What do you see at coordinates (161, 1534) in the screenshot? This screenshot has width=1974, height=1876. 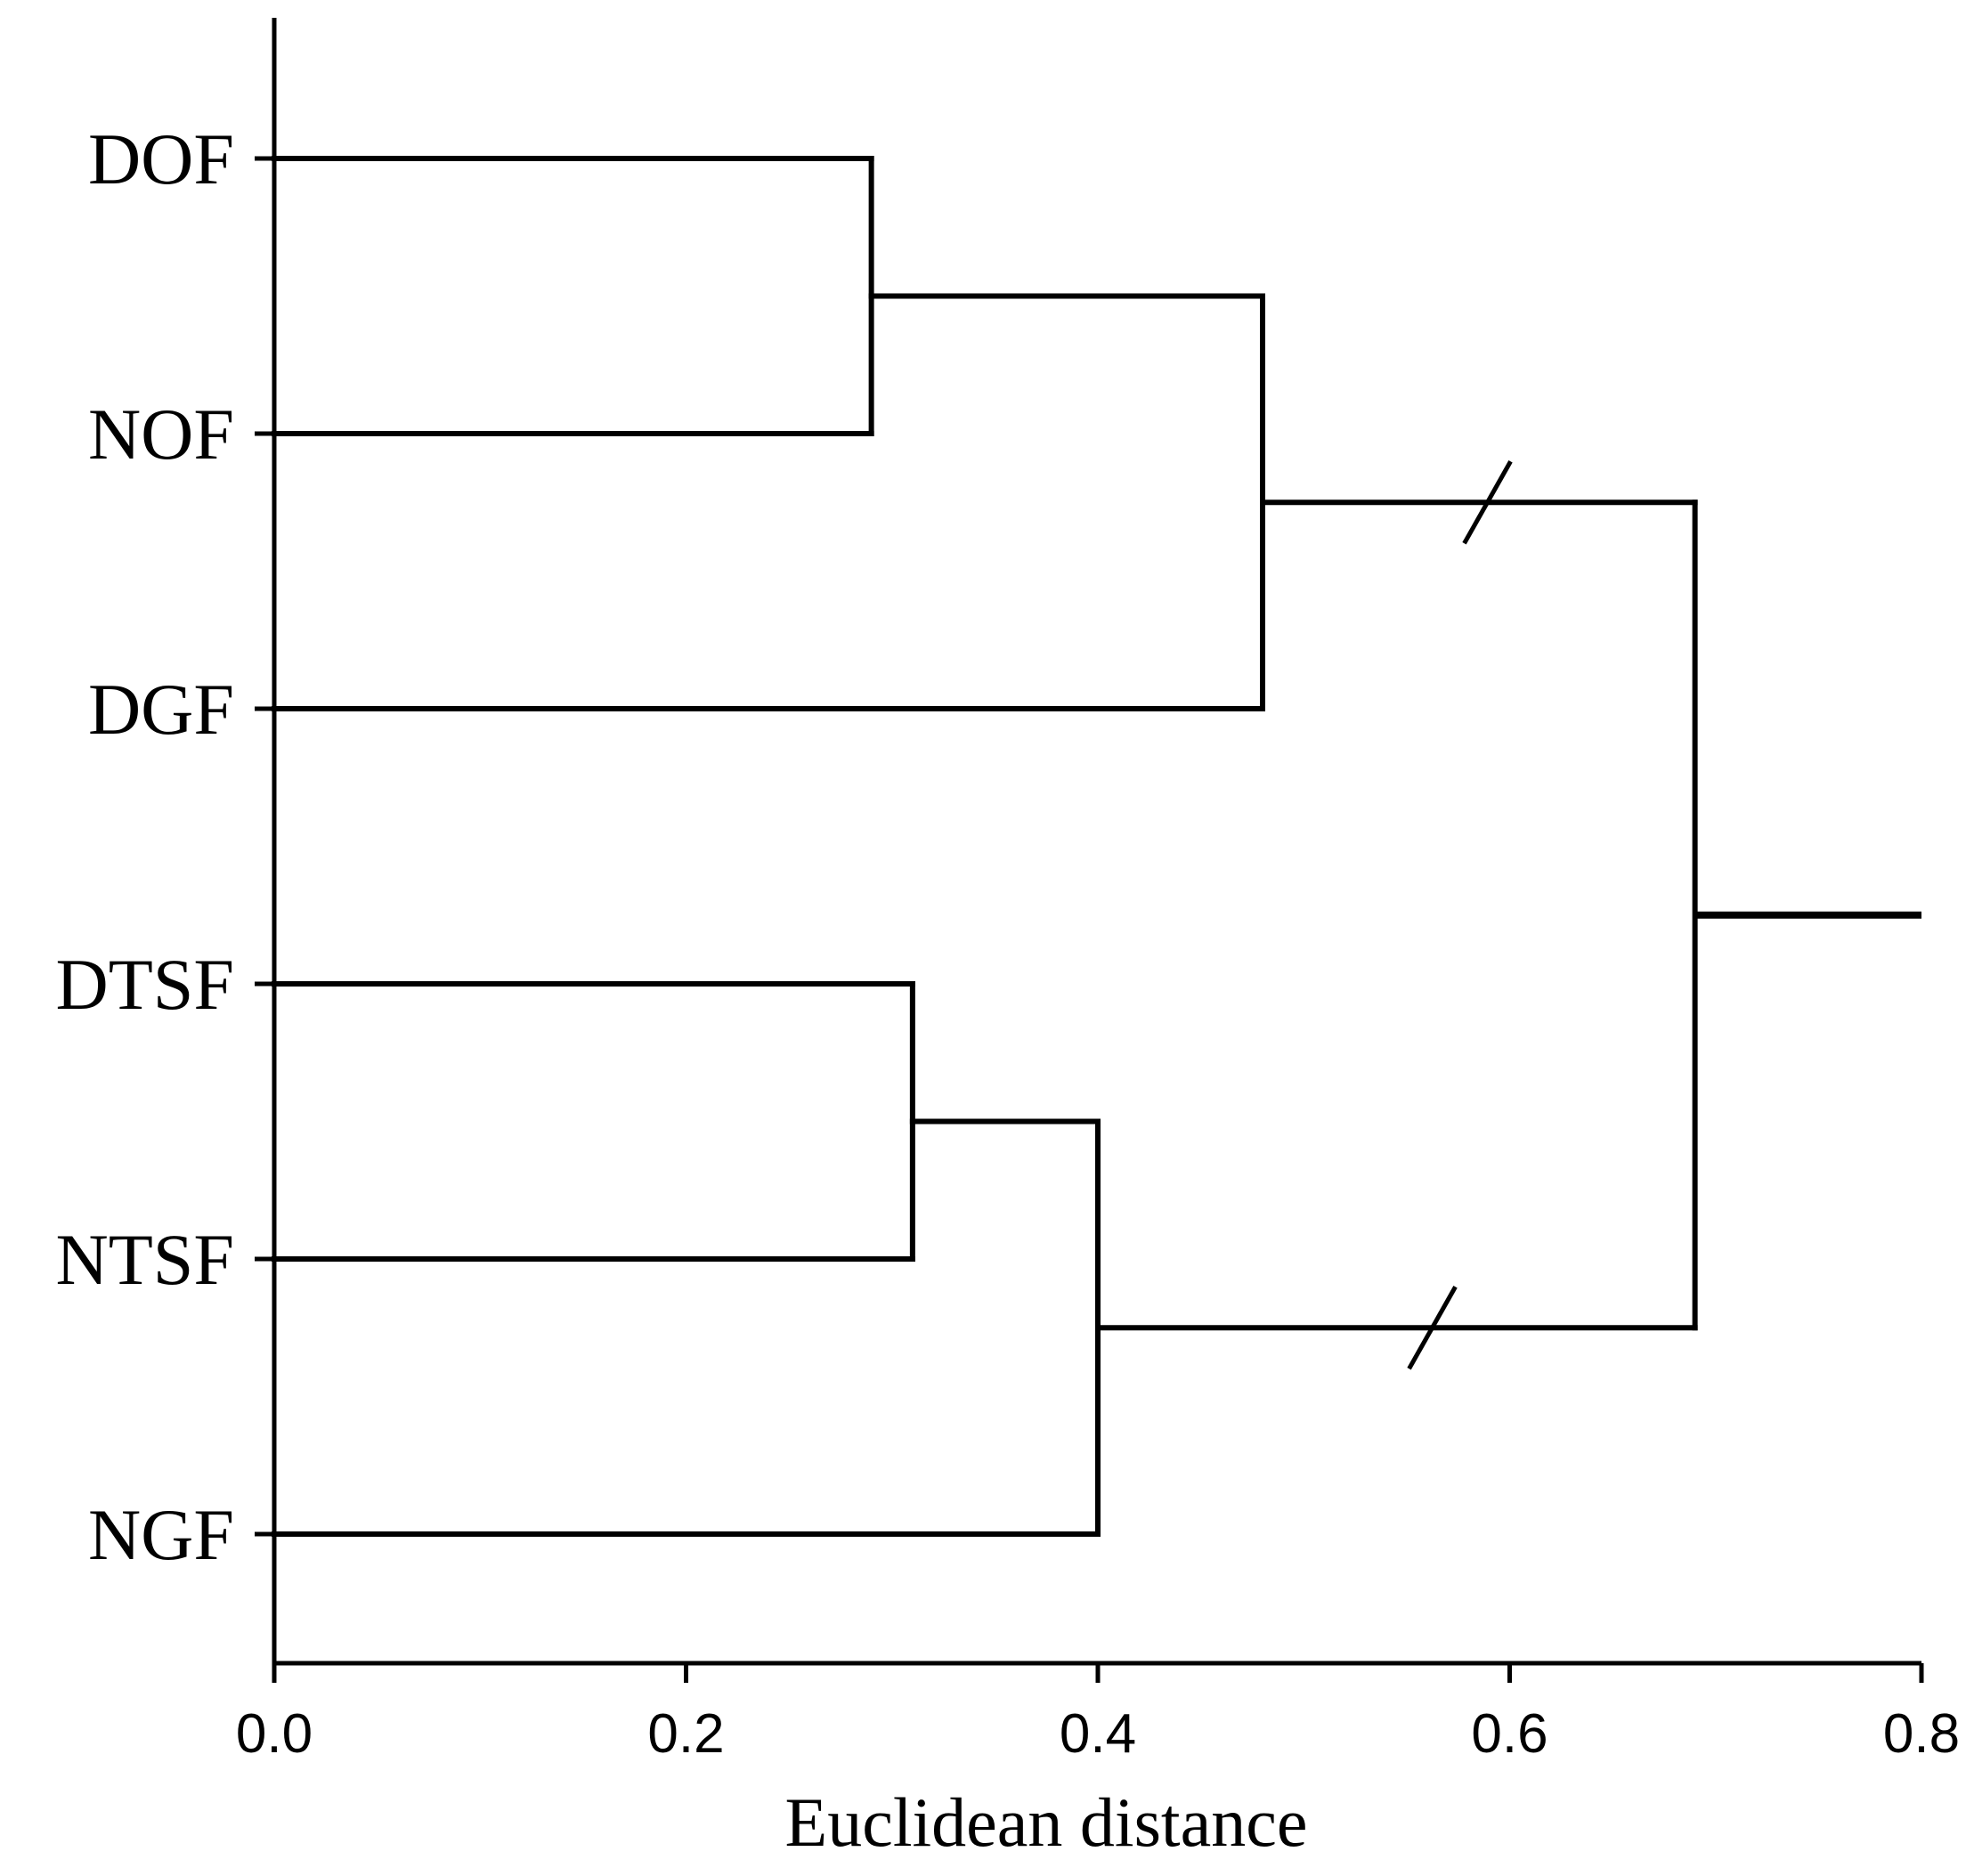 I see `leaf-label-ngf: NGF` at bounding box center [161, 1534].